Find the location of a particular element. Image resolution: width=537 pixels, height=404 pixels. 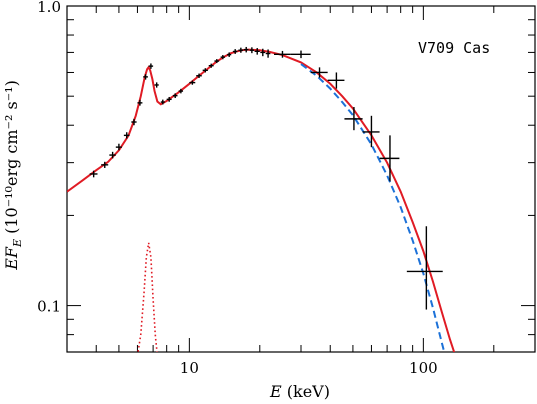

y-axis-label: EFE (10⁻¹⁰erg cm⁻² s⁻¹) is located at coordinates (13, 175).